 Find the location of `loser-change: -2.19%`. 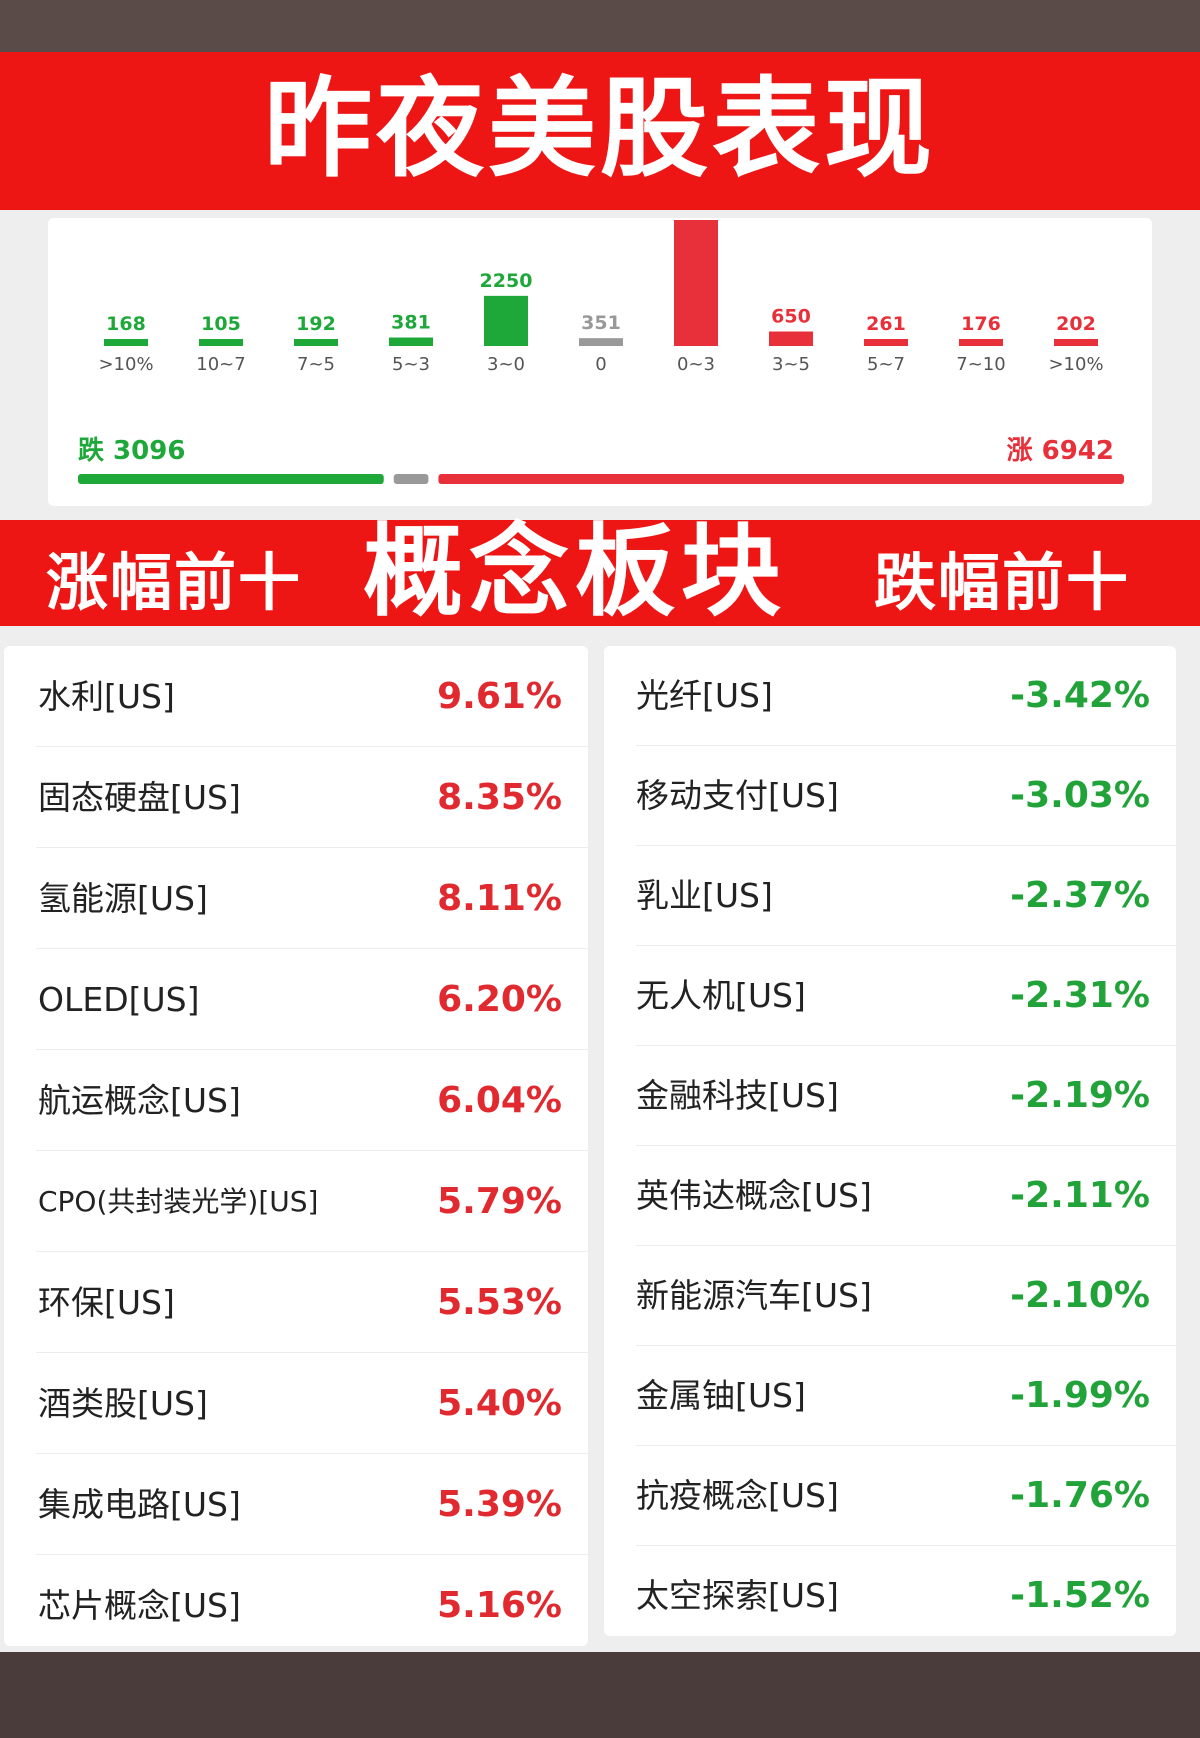

loser-change: -2.19% is located at coordinates (1080, 1095).